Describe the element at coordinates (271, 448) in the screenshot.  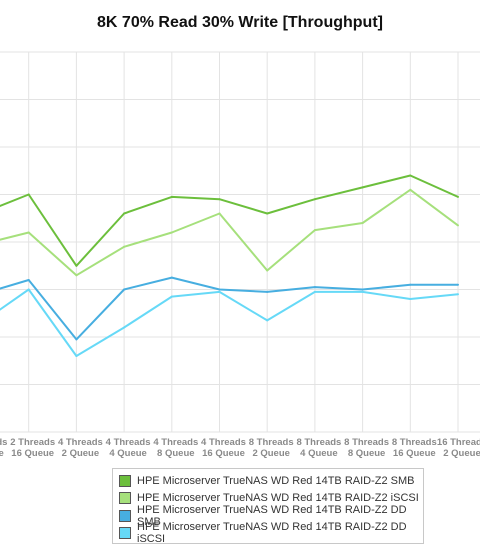
I see `x-tick-label: 8 Threads 2 Queue` at that location.